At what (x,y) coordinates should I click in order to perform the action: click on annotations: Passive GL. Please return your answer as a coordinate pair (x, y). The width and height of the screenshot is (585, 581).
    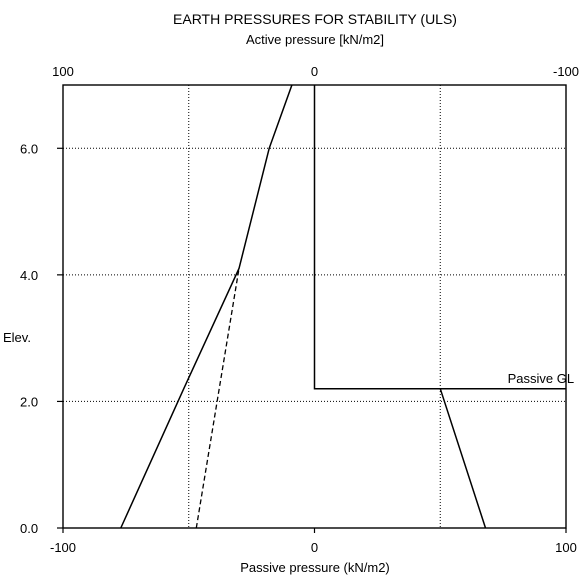
    Looking at the image, I should click on (541, 378).